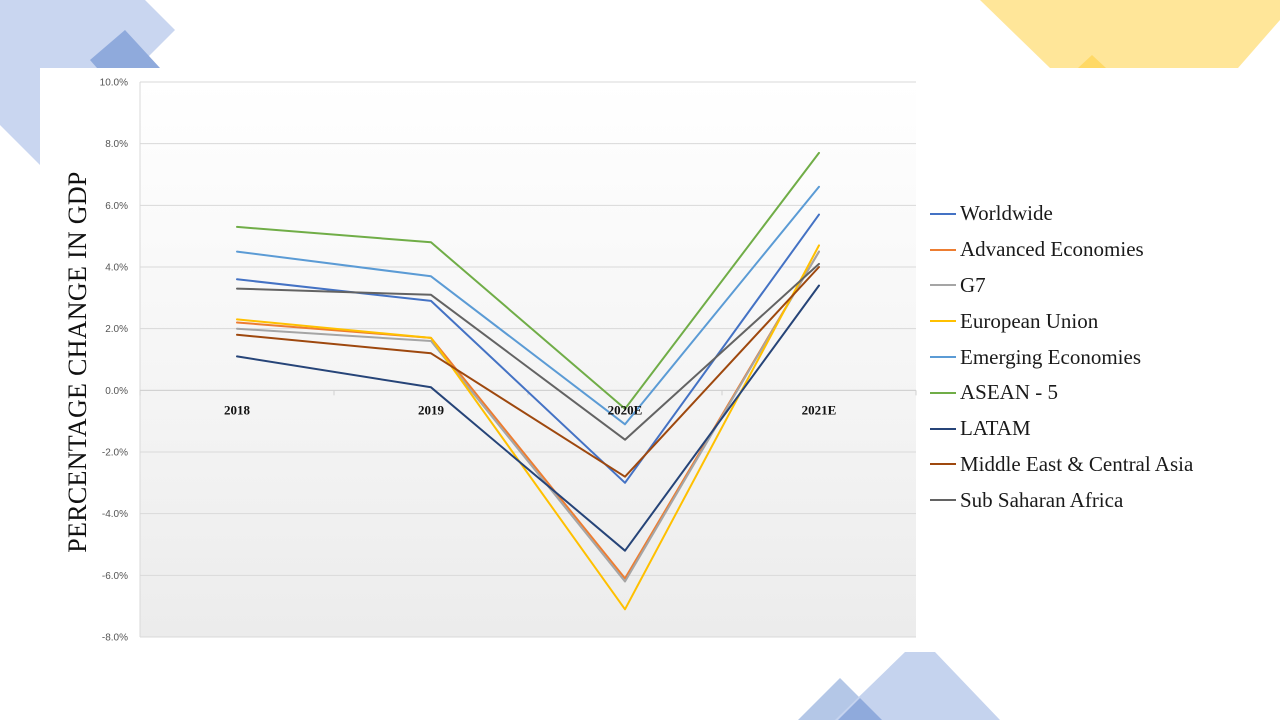 This screenshot has height=720, width=1280. I want to click on legend-item: Sub Saharan Africa, so click(1100, 500).